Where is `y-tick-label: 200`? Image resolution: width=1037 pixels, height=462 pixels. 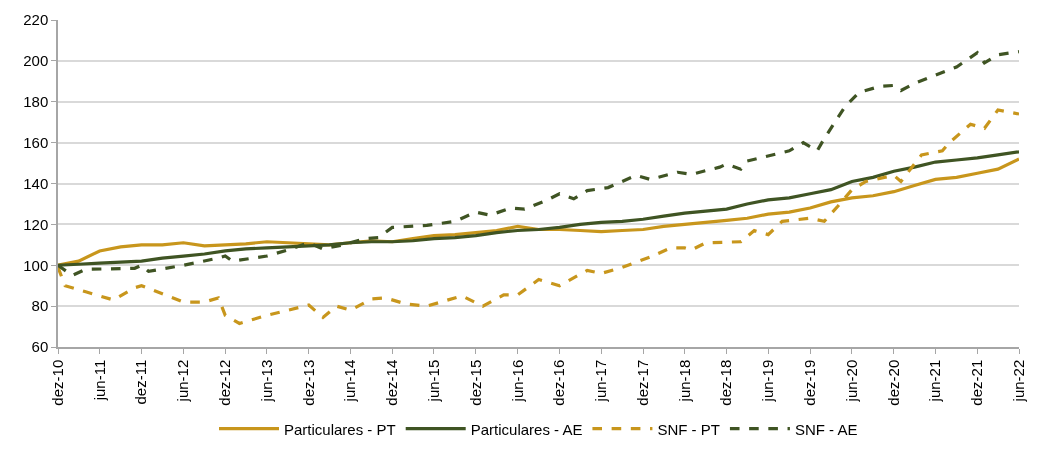 y-tick-label: 200 is located at coordinates (36, 61).